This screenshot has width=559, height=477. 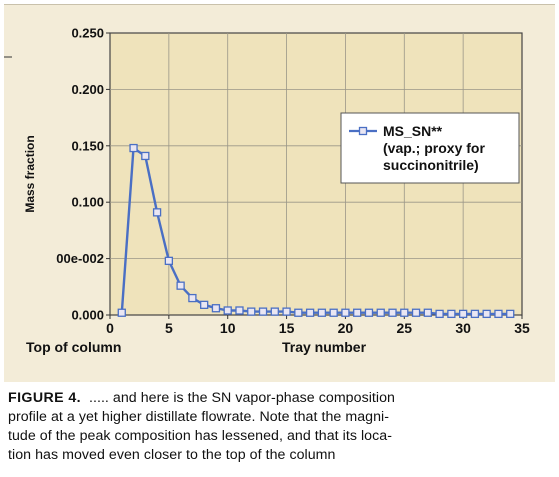 What do you see at coordinates (463, 328) in the screenshot?
I see `x-tick-label: 30` at bounding box center [463, 328].